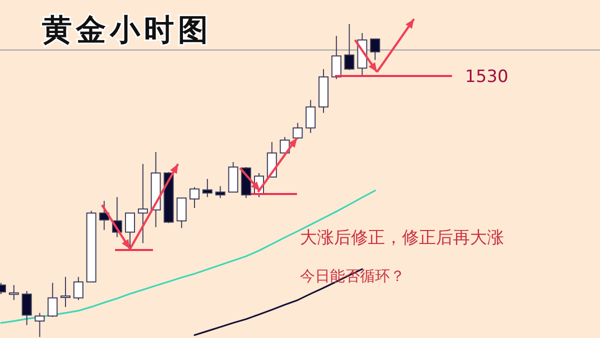  Describe the element at coordinates (486, 77) in the screenshot. I see `text: 1530` at that location.